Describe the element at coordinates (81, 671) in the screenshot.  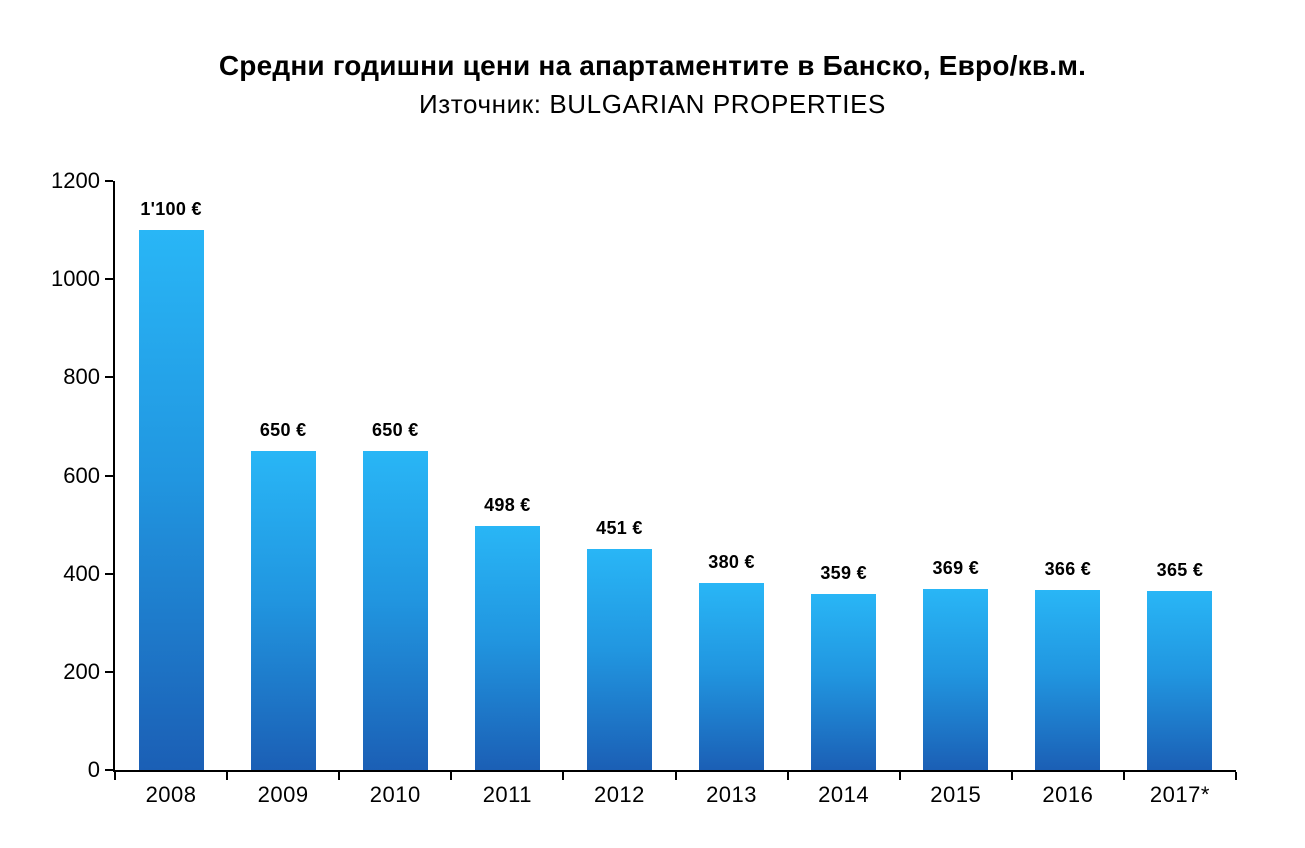
I see `y-axis-tick-label: 200` at that location.